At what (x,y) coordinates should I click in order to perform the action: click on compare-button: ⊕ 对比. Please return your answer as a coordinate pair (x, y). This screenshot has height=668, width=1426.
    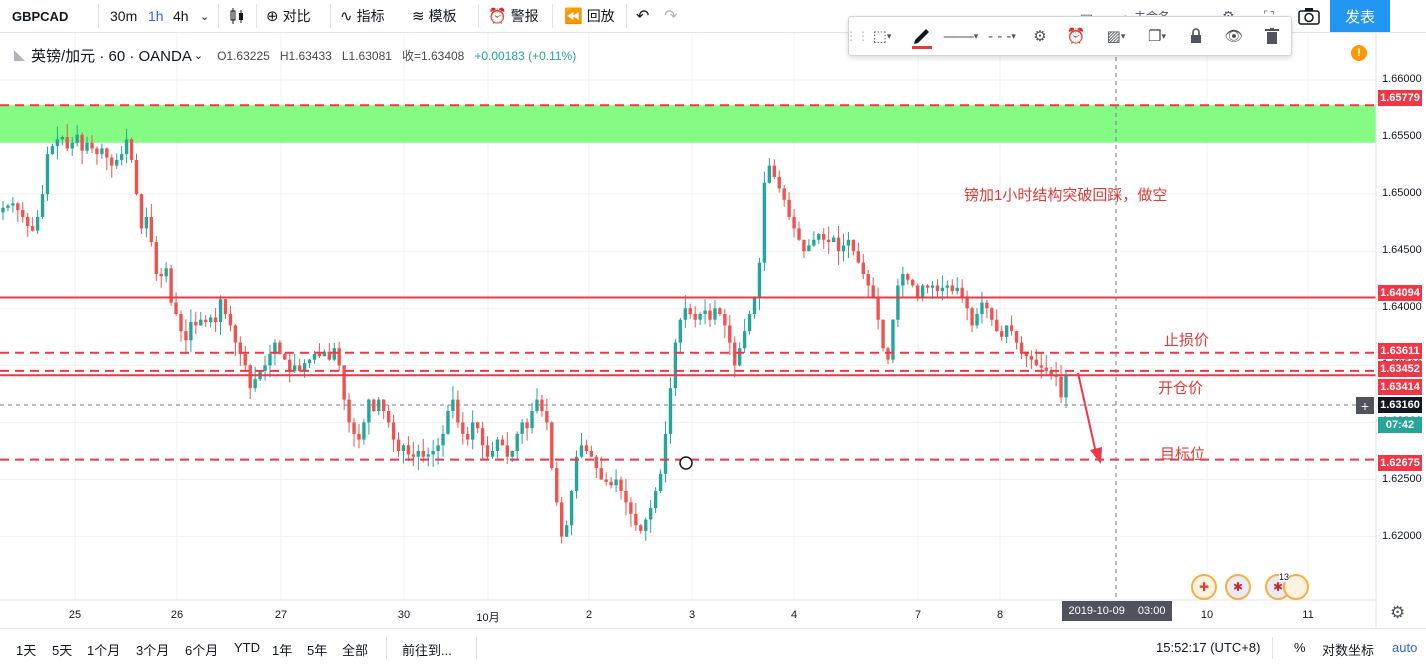
    Looking at the image, I should click on (288, 16).